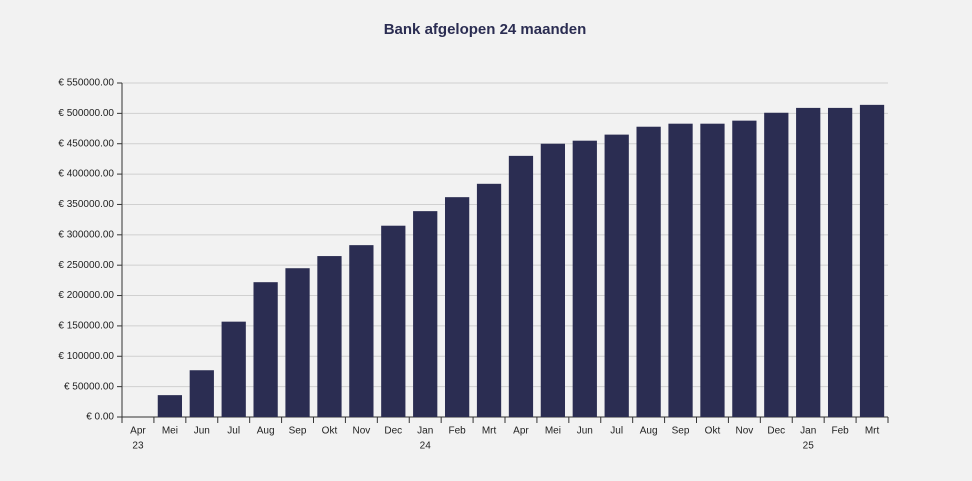 This screenshot has width=972, height=481. Describe the element at coordinates (86, 204) in the screenshot. I see `y-tick-label: € 350000.00` at that location.